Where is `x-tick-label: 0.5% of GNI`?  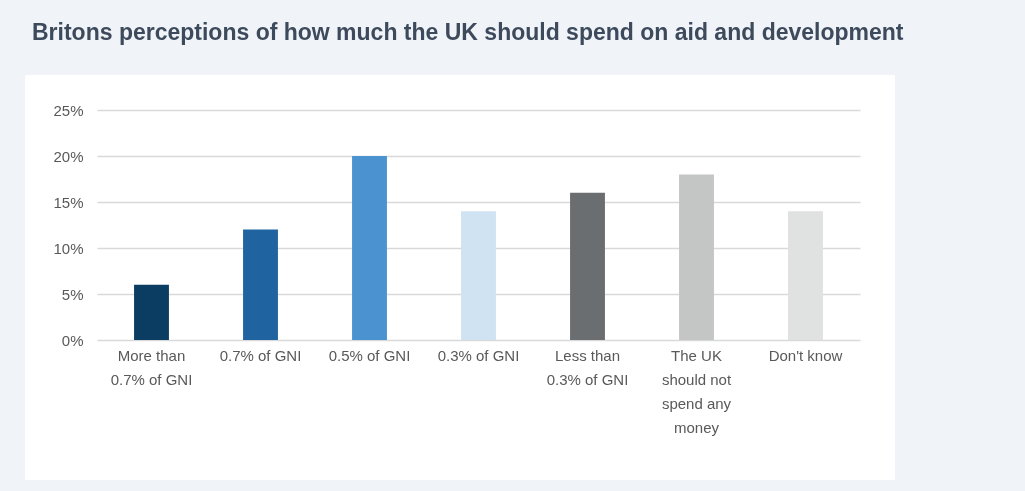
x-tick-label: 0.5% of GNI is located at coordinates (369, 355).